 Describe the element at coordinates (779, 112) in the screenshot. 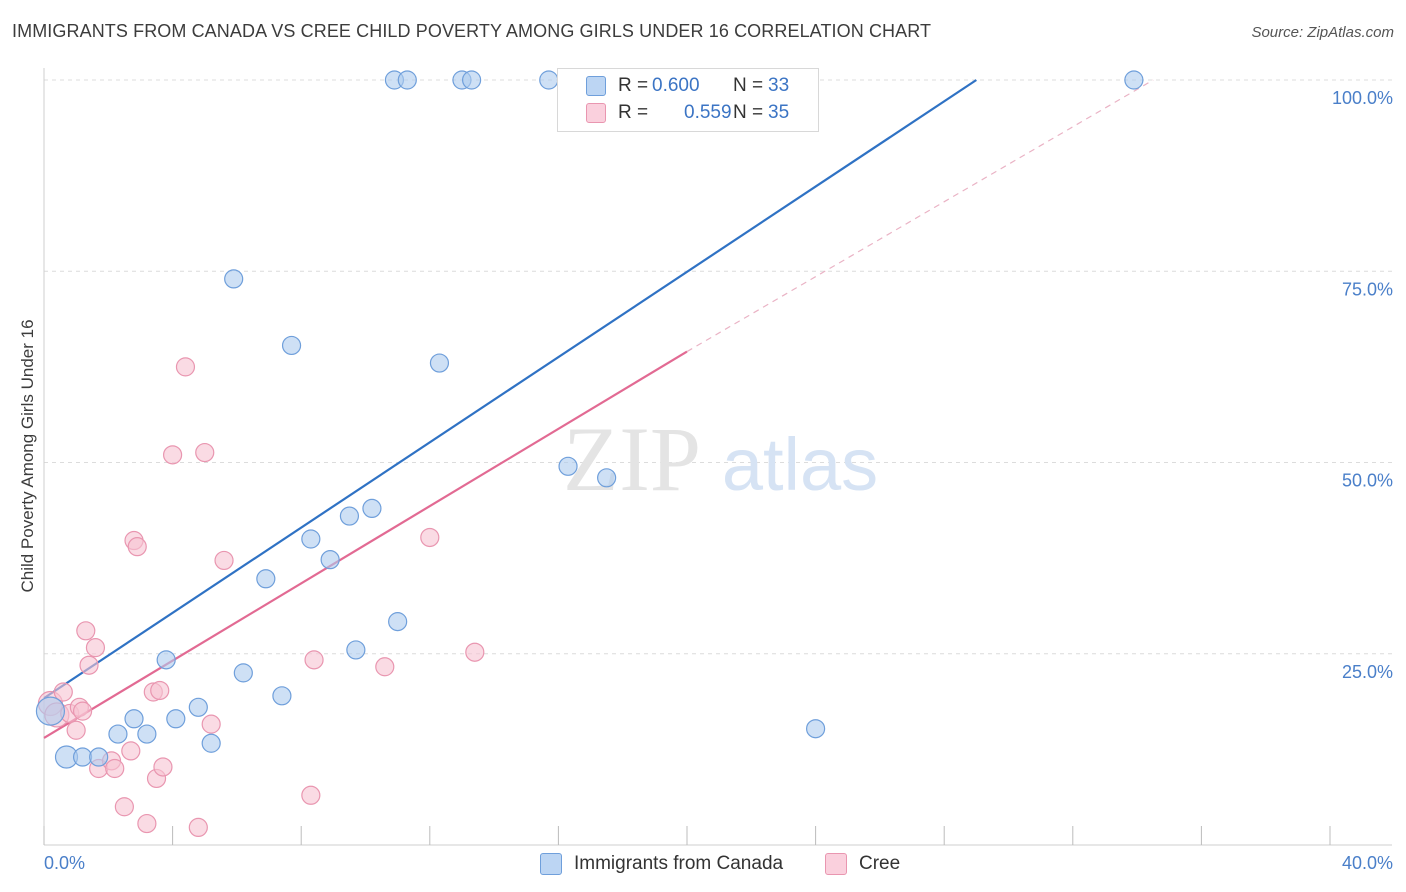

I see `n-value: 35` at that location.